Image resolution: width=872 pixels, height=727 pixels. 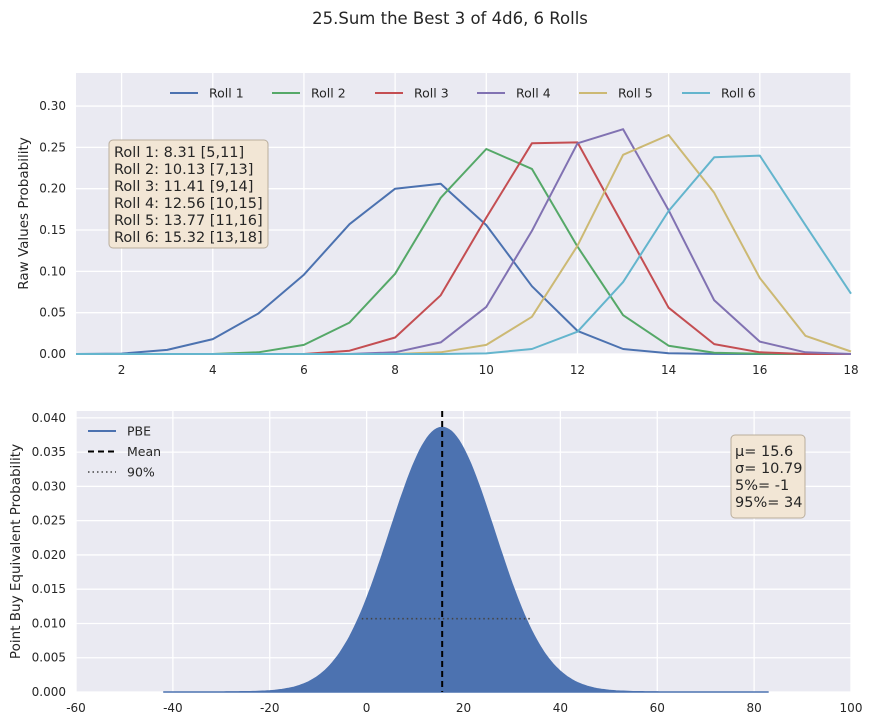 I want to click on y-tick-label: 0.20, so click(x=52, y=189).